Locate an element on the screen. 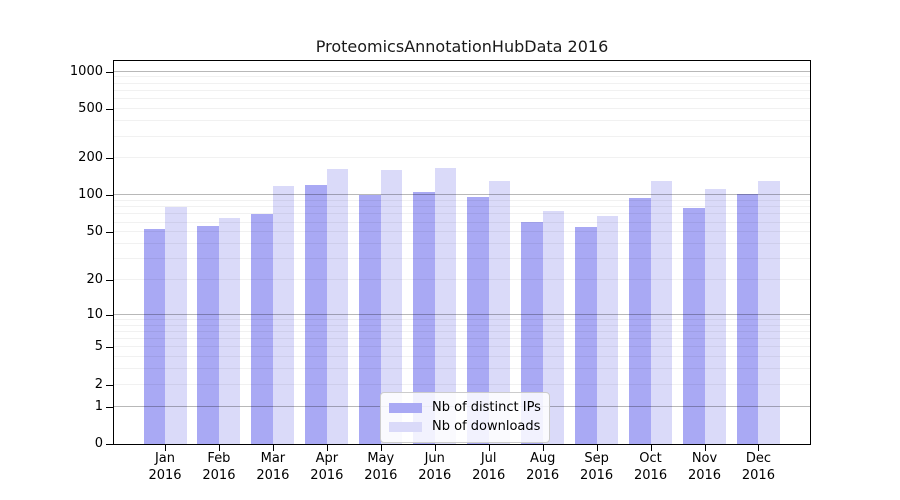 The height and width of the screenshot is (500, 900). x-tick-label-jul: Jul 2016 is located at coordinates (489, 467).